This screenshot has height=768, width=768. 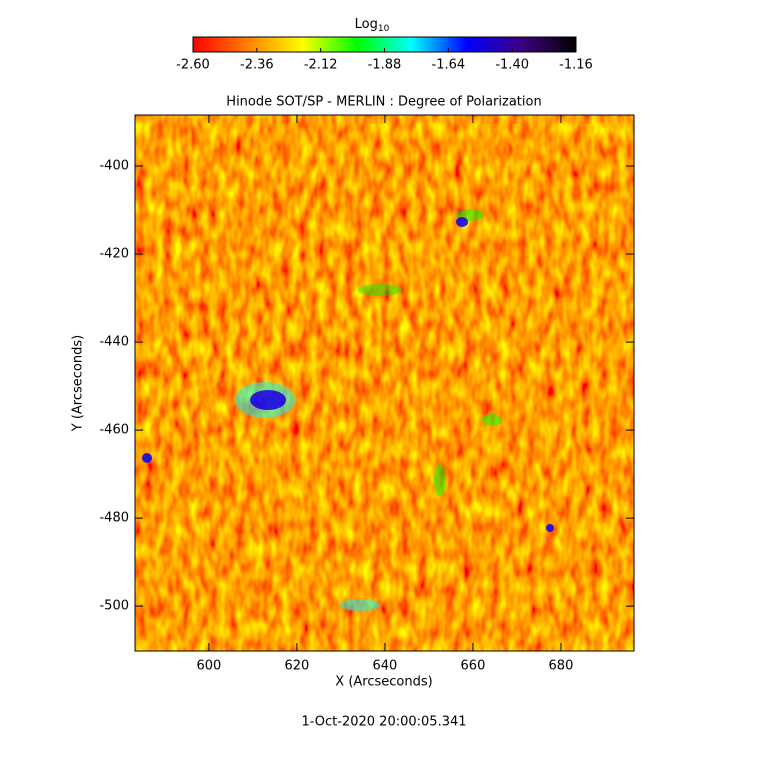 What do you see at coordinates (114, 518) in the screenshot?
I see `y-tick-label: -480` at bounding box center [114, 518].